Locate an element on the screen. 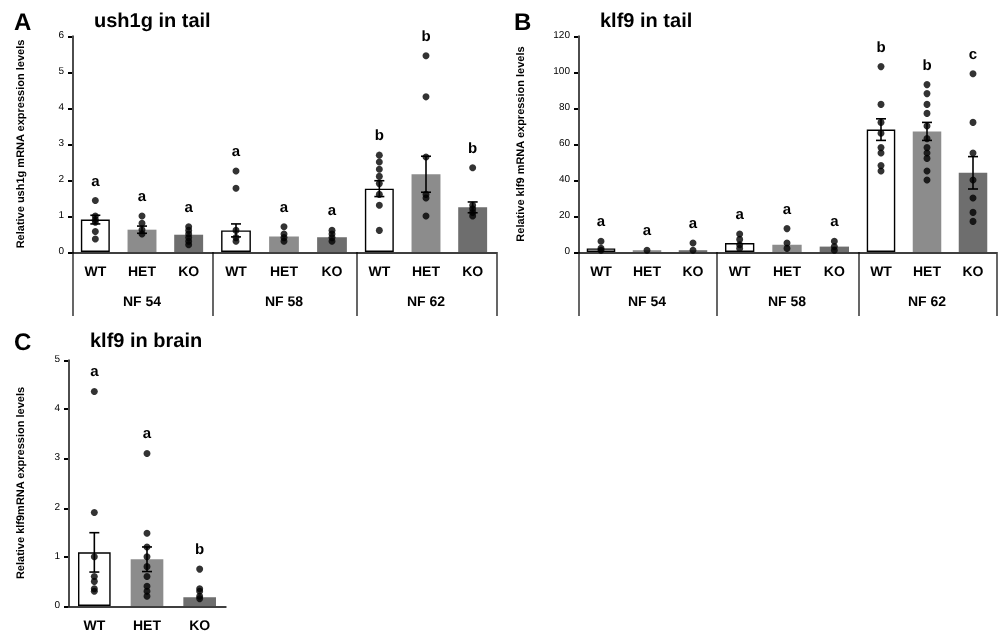 The height and width of the screenshot is (642, 1000). chart-title: A is located at coordinates (23, 22).